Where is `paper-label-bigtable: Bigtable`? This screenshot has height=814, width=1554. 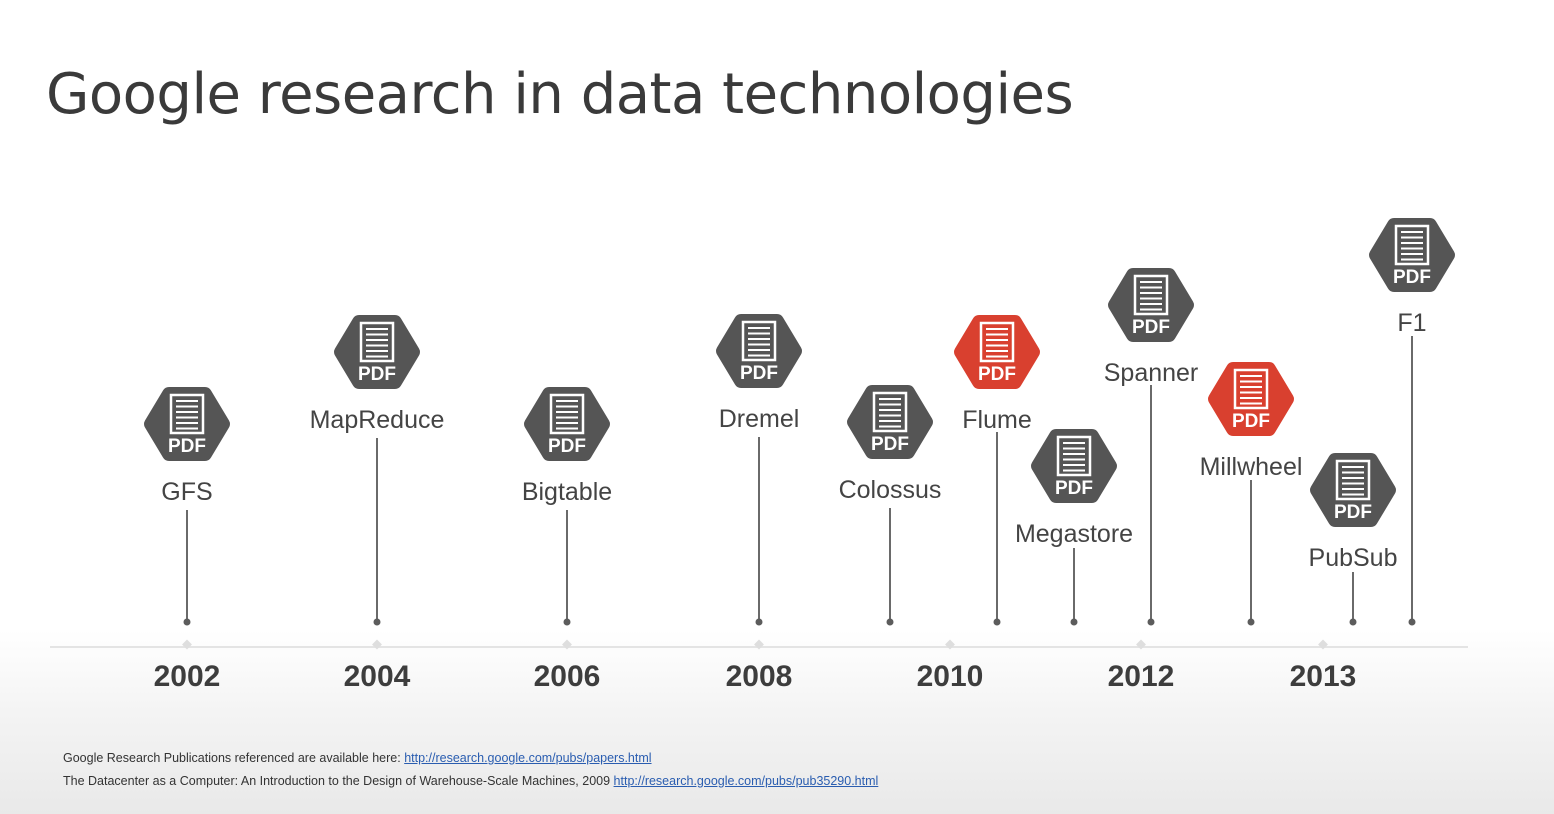 paper-label-bigtable: Bigtable is located at coordinates (567, 492).